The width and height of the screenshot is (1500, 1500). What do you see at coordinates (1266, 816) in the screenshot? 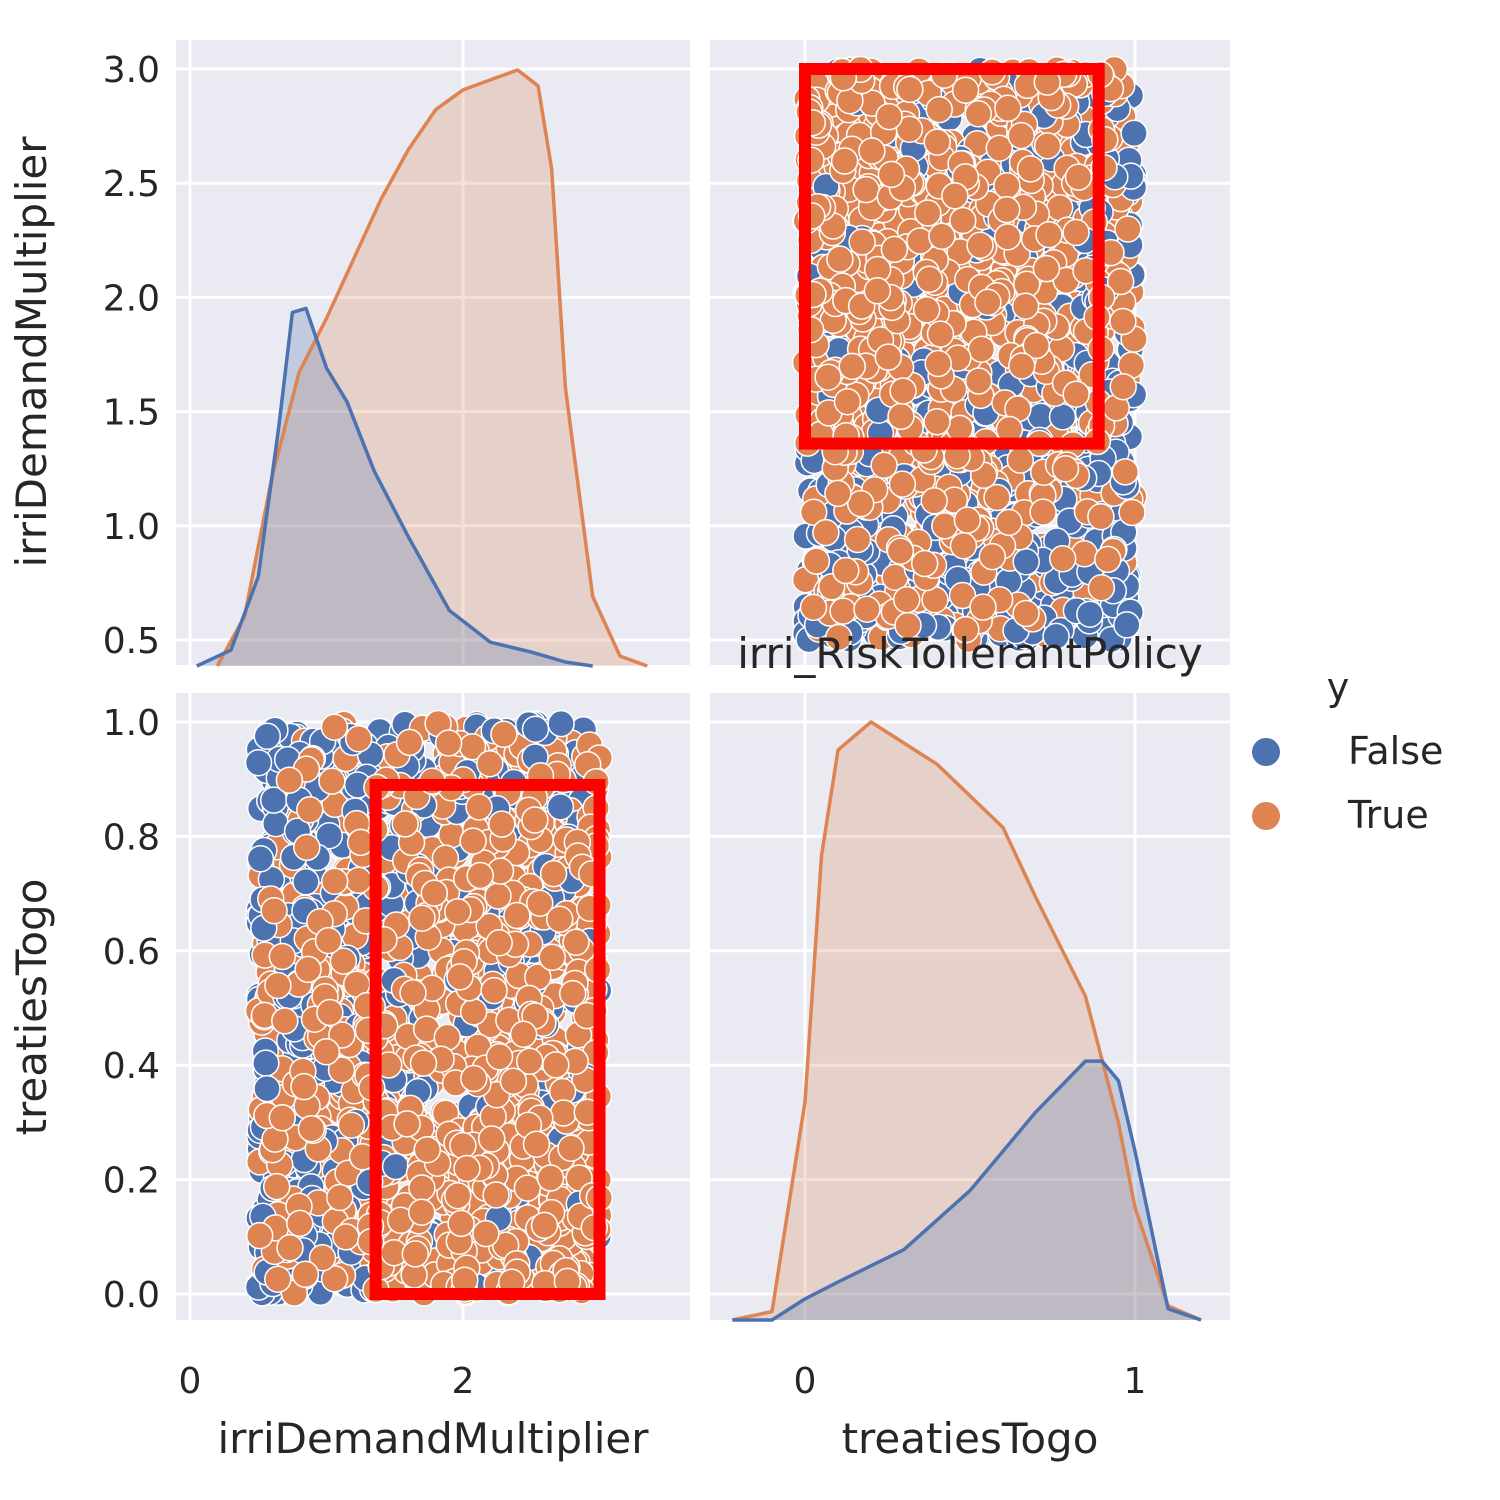
I see `legend-marker-true` at bounding box center [1266, 816].